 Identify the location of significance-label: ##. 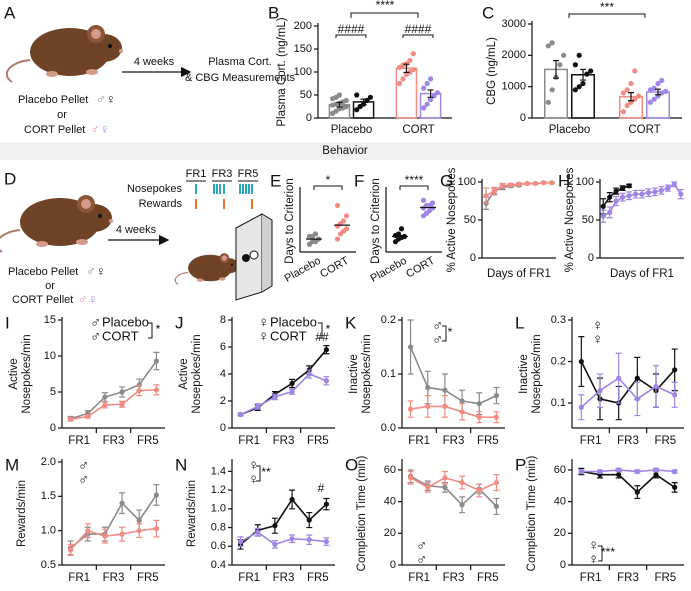
(322, 337).